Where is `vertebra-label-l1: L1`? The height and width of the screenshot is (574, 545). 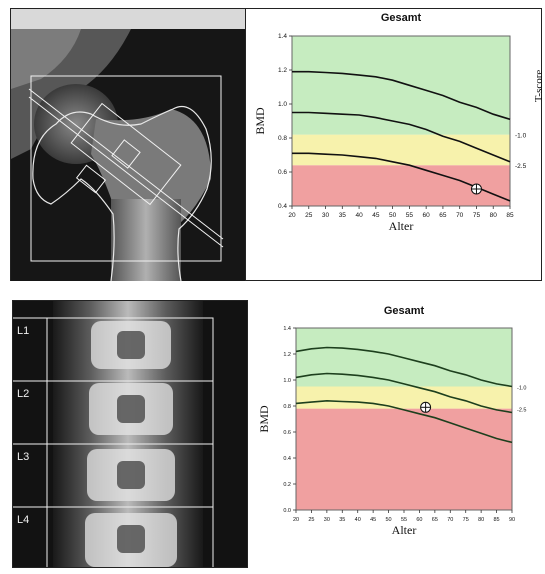
vertebra-label-l1: L1 is located at coordinates (23, 331).